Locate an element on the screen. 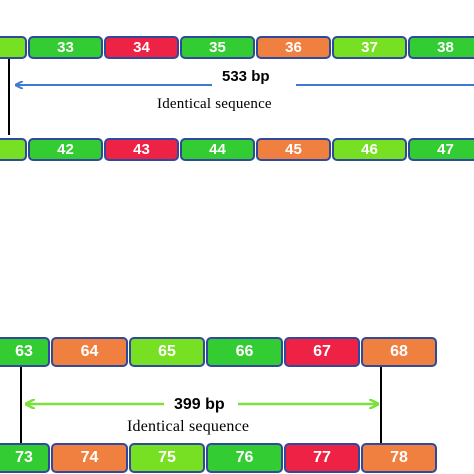 The width and height of the screenshot is (474, 474). segment-label: 78 is located at coordinates (399, 457).